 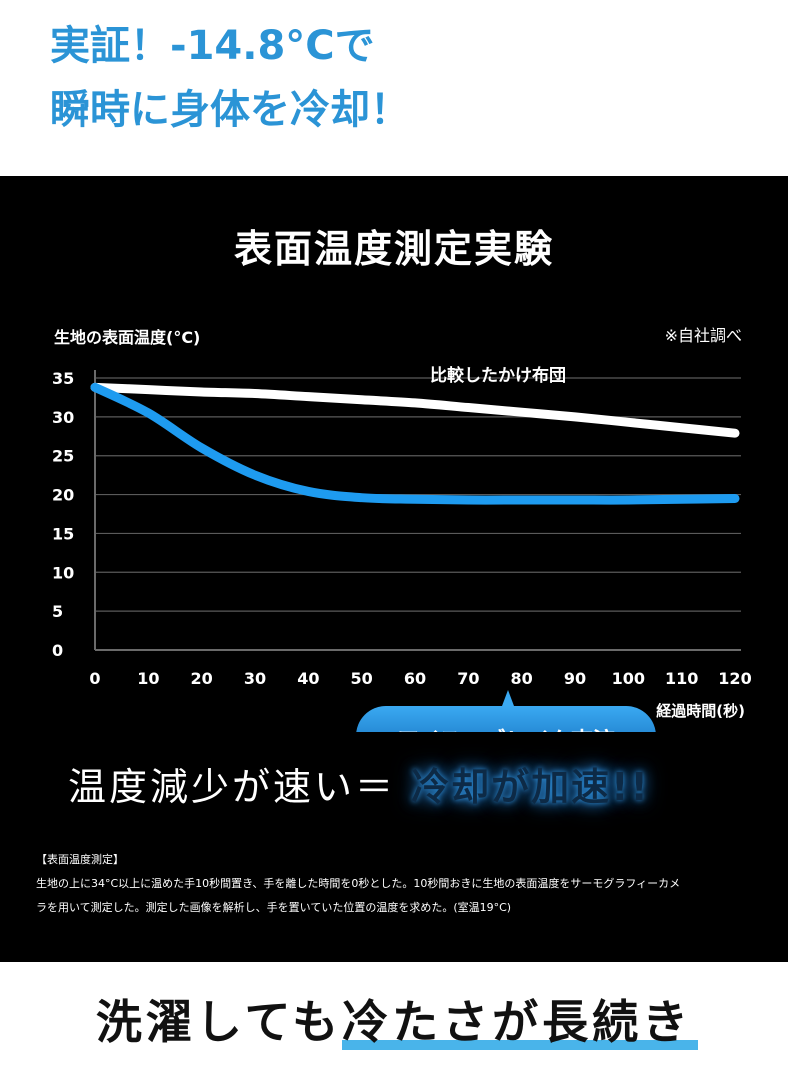 What do you see at coordinates (628, 678) in the screenshot?
I see `x-tick-label: 100` at bounding box center [628, 678].